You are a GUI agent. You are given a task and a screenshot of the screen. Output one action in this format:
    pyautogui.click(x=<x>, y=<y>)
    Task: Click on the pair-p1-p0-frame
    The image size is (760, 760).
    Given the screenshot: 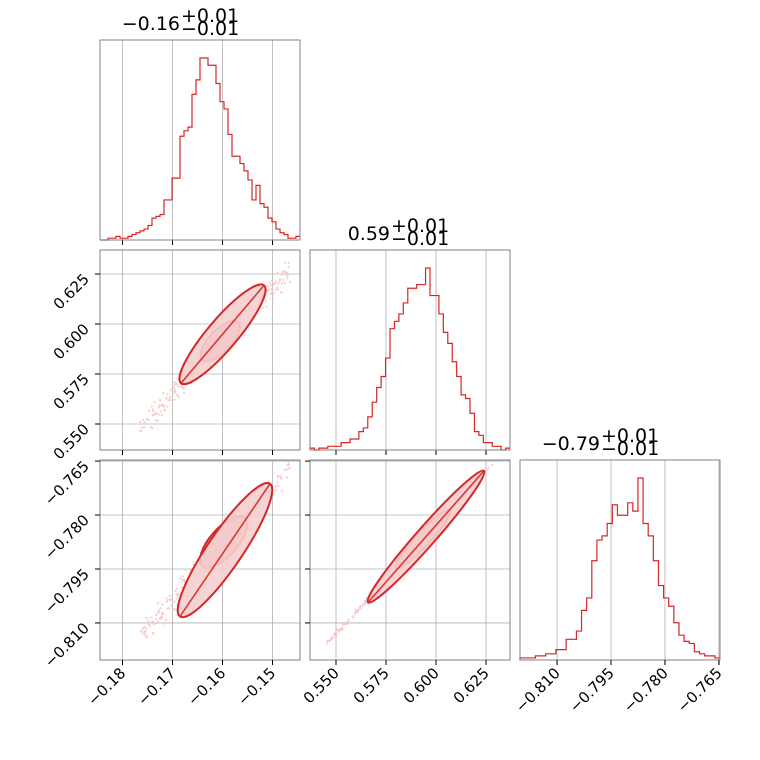 What is the action you would take?
    pyautogui.click(x=200, y=350)
    